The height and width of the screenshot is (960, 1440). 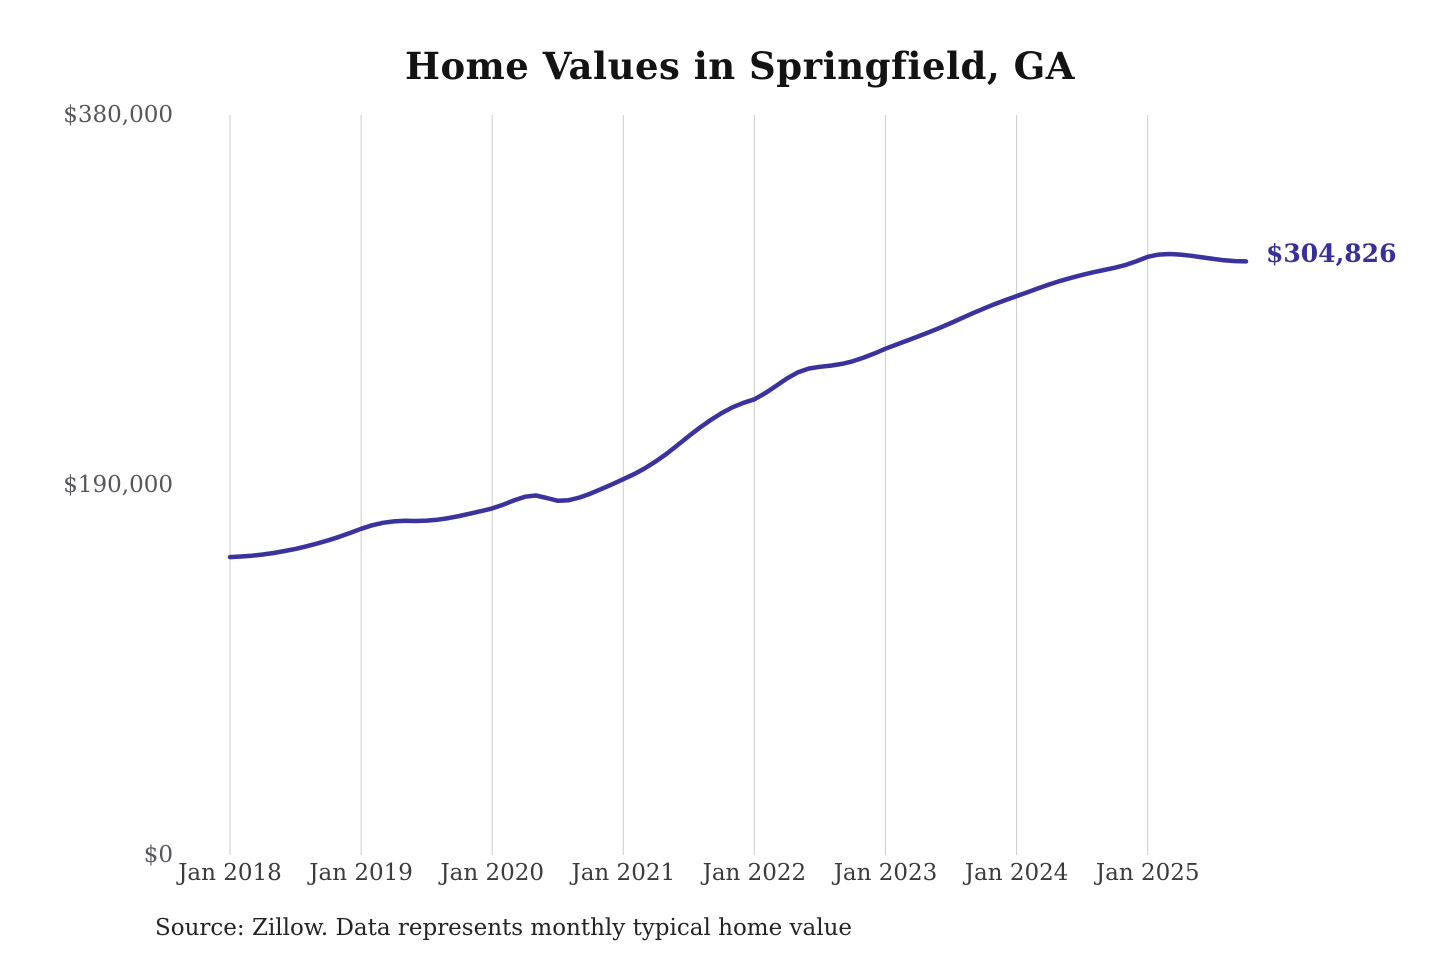 What do you see at coordinates (1147, 873) in the screenshot?
I see `x-axis-tick-label: Jan 2025` at bounding box center [1147, 873].